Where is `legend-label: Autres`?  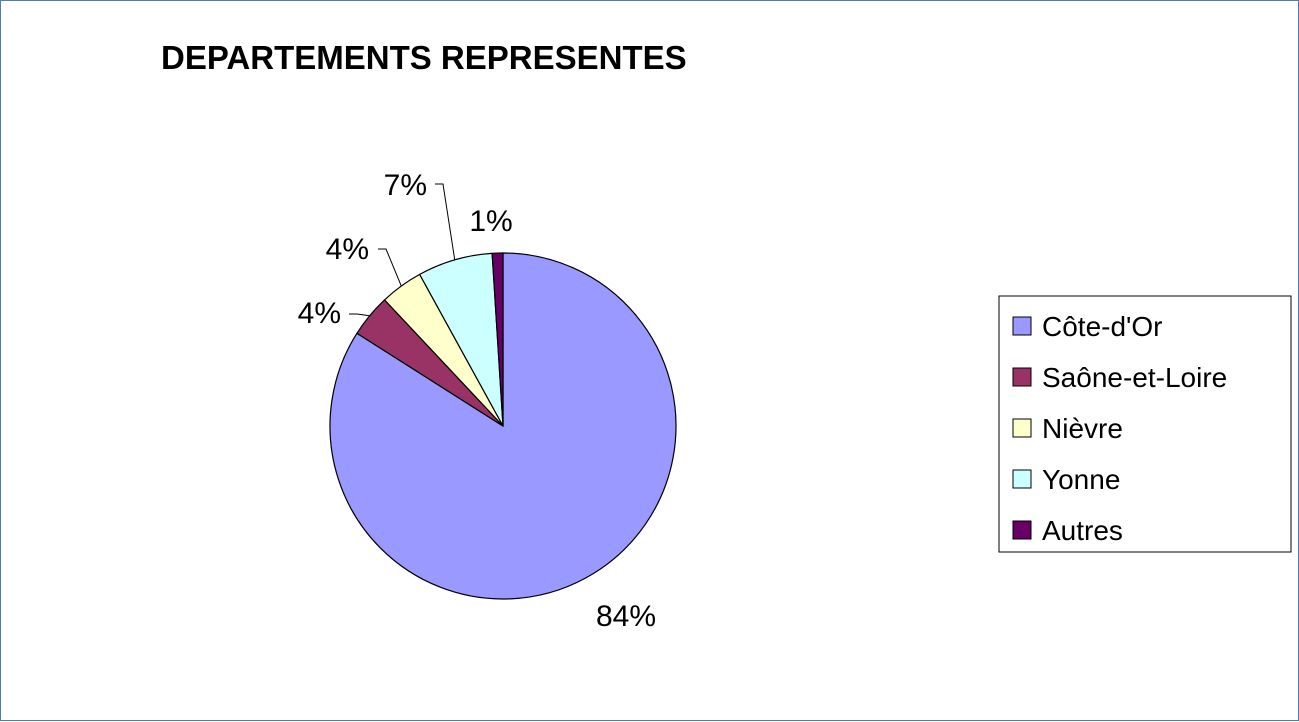 legend-label: Autres is located at coordinates (1082, 530).